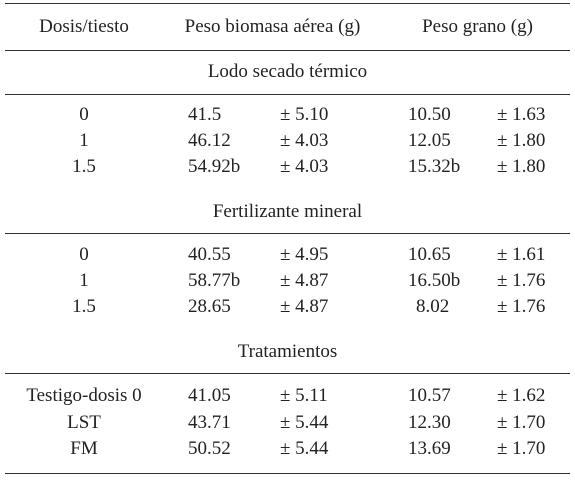 The height and width of the screenshot is (480, 575). What do you see at coordinates (521, 254) in the screenshot?
I see `row-grain-sd: ± 1.61` at bounding box center [521, 254].